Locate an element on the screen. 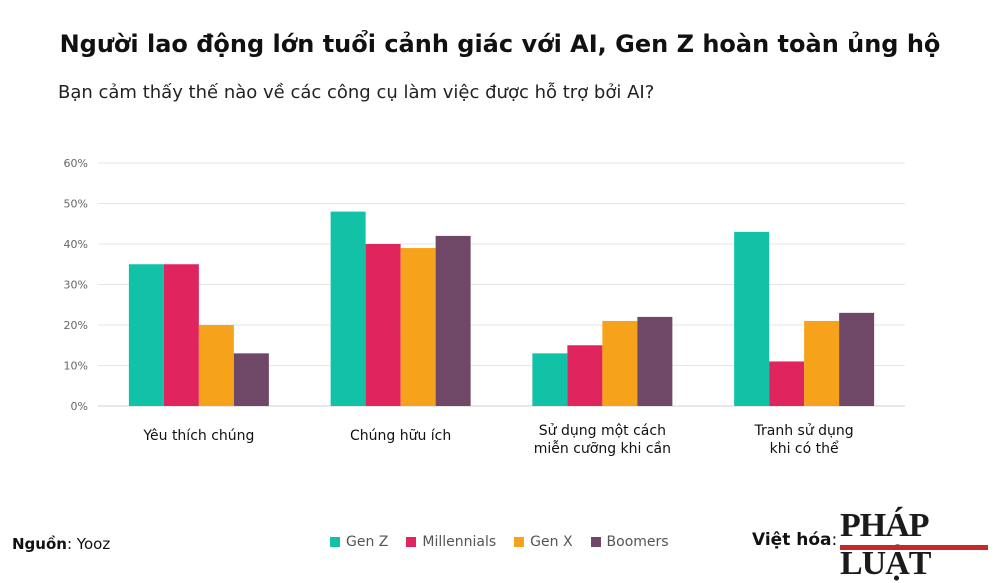 This screenshot has height=583, width=1000. x-category-label: Sử dụng một cách miễn cưỡng khi cần is located at coordinates (602, 440).